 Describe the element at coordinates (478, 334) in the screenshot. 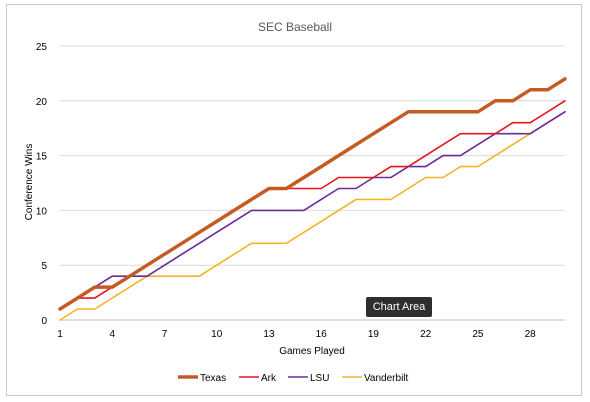

I see `x-tick-label: 25` at that location.